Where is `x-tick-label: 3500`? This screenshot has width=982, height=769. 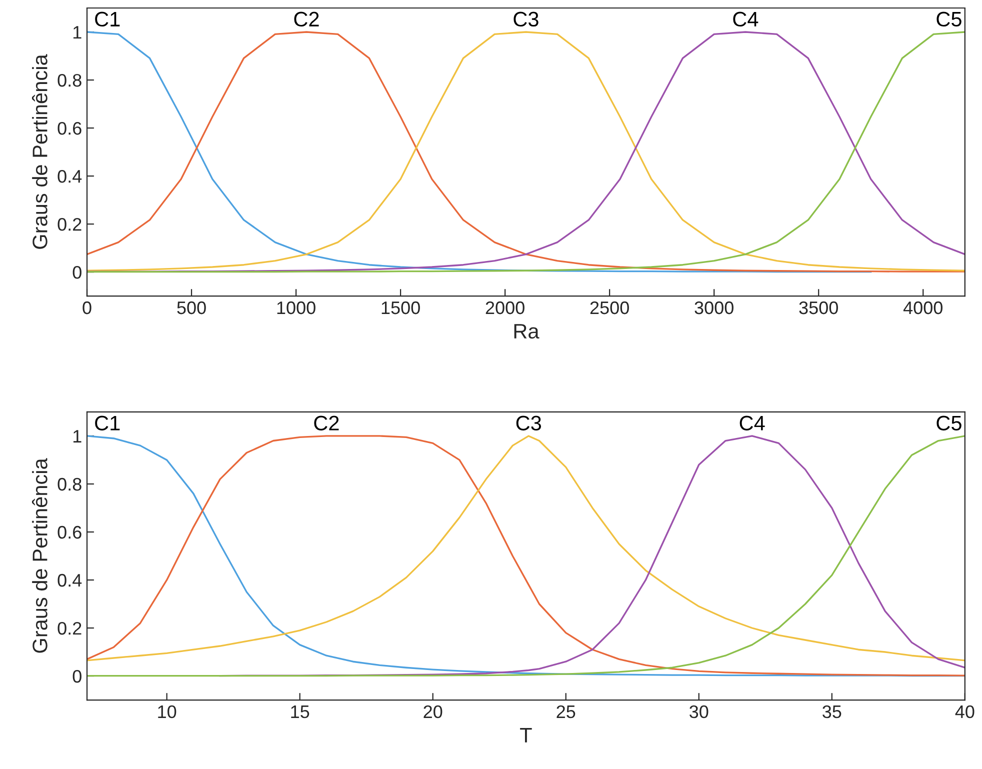 x-tick-label: 3500 is located at coordinates (818, 307).